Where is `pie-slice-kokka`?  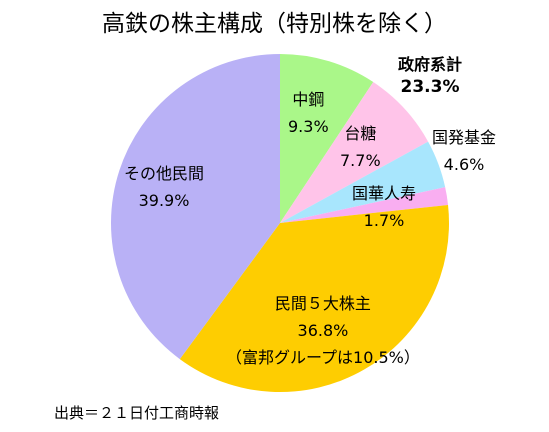 pie-slice-kokka is located at coordinates (364, 205).